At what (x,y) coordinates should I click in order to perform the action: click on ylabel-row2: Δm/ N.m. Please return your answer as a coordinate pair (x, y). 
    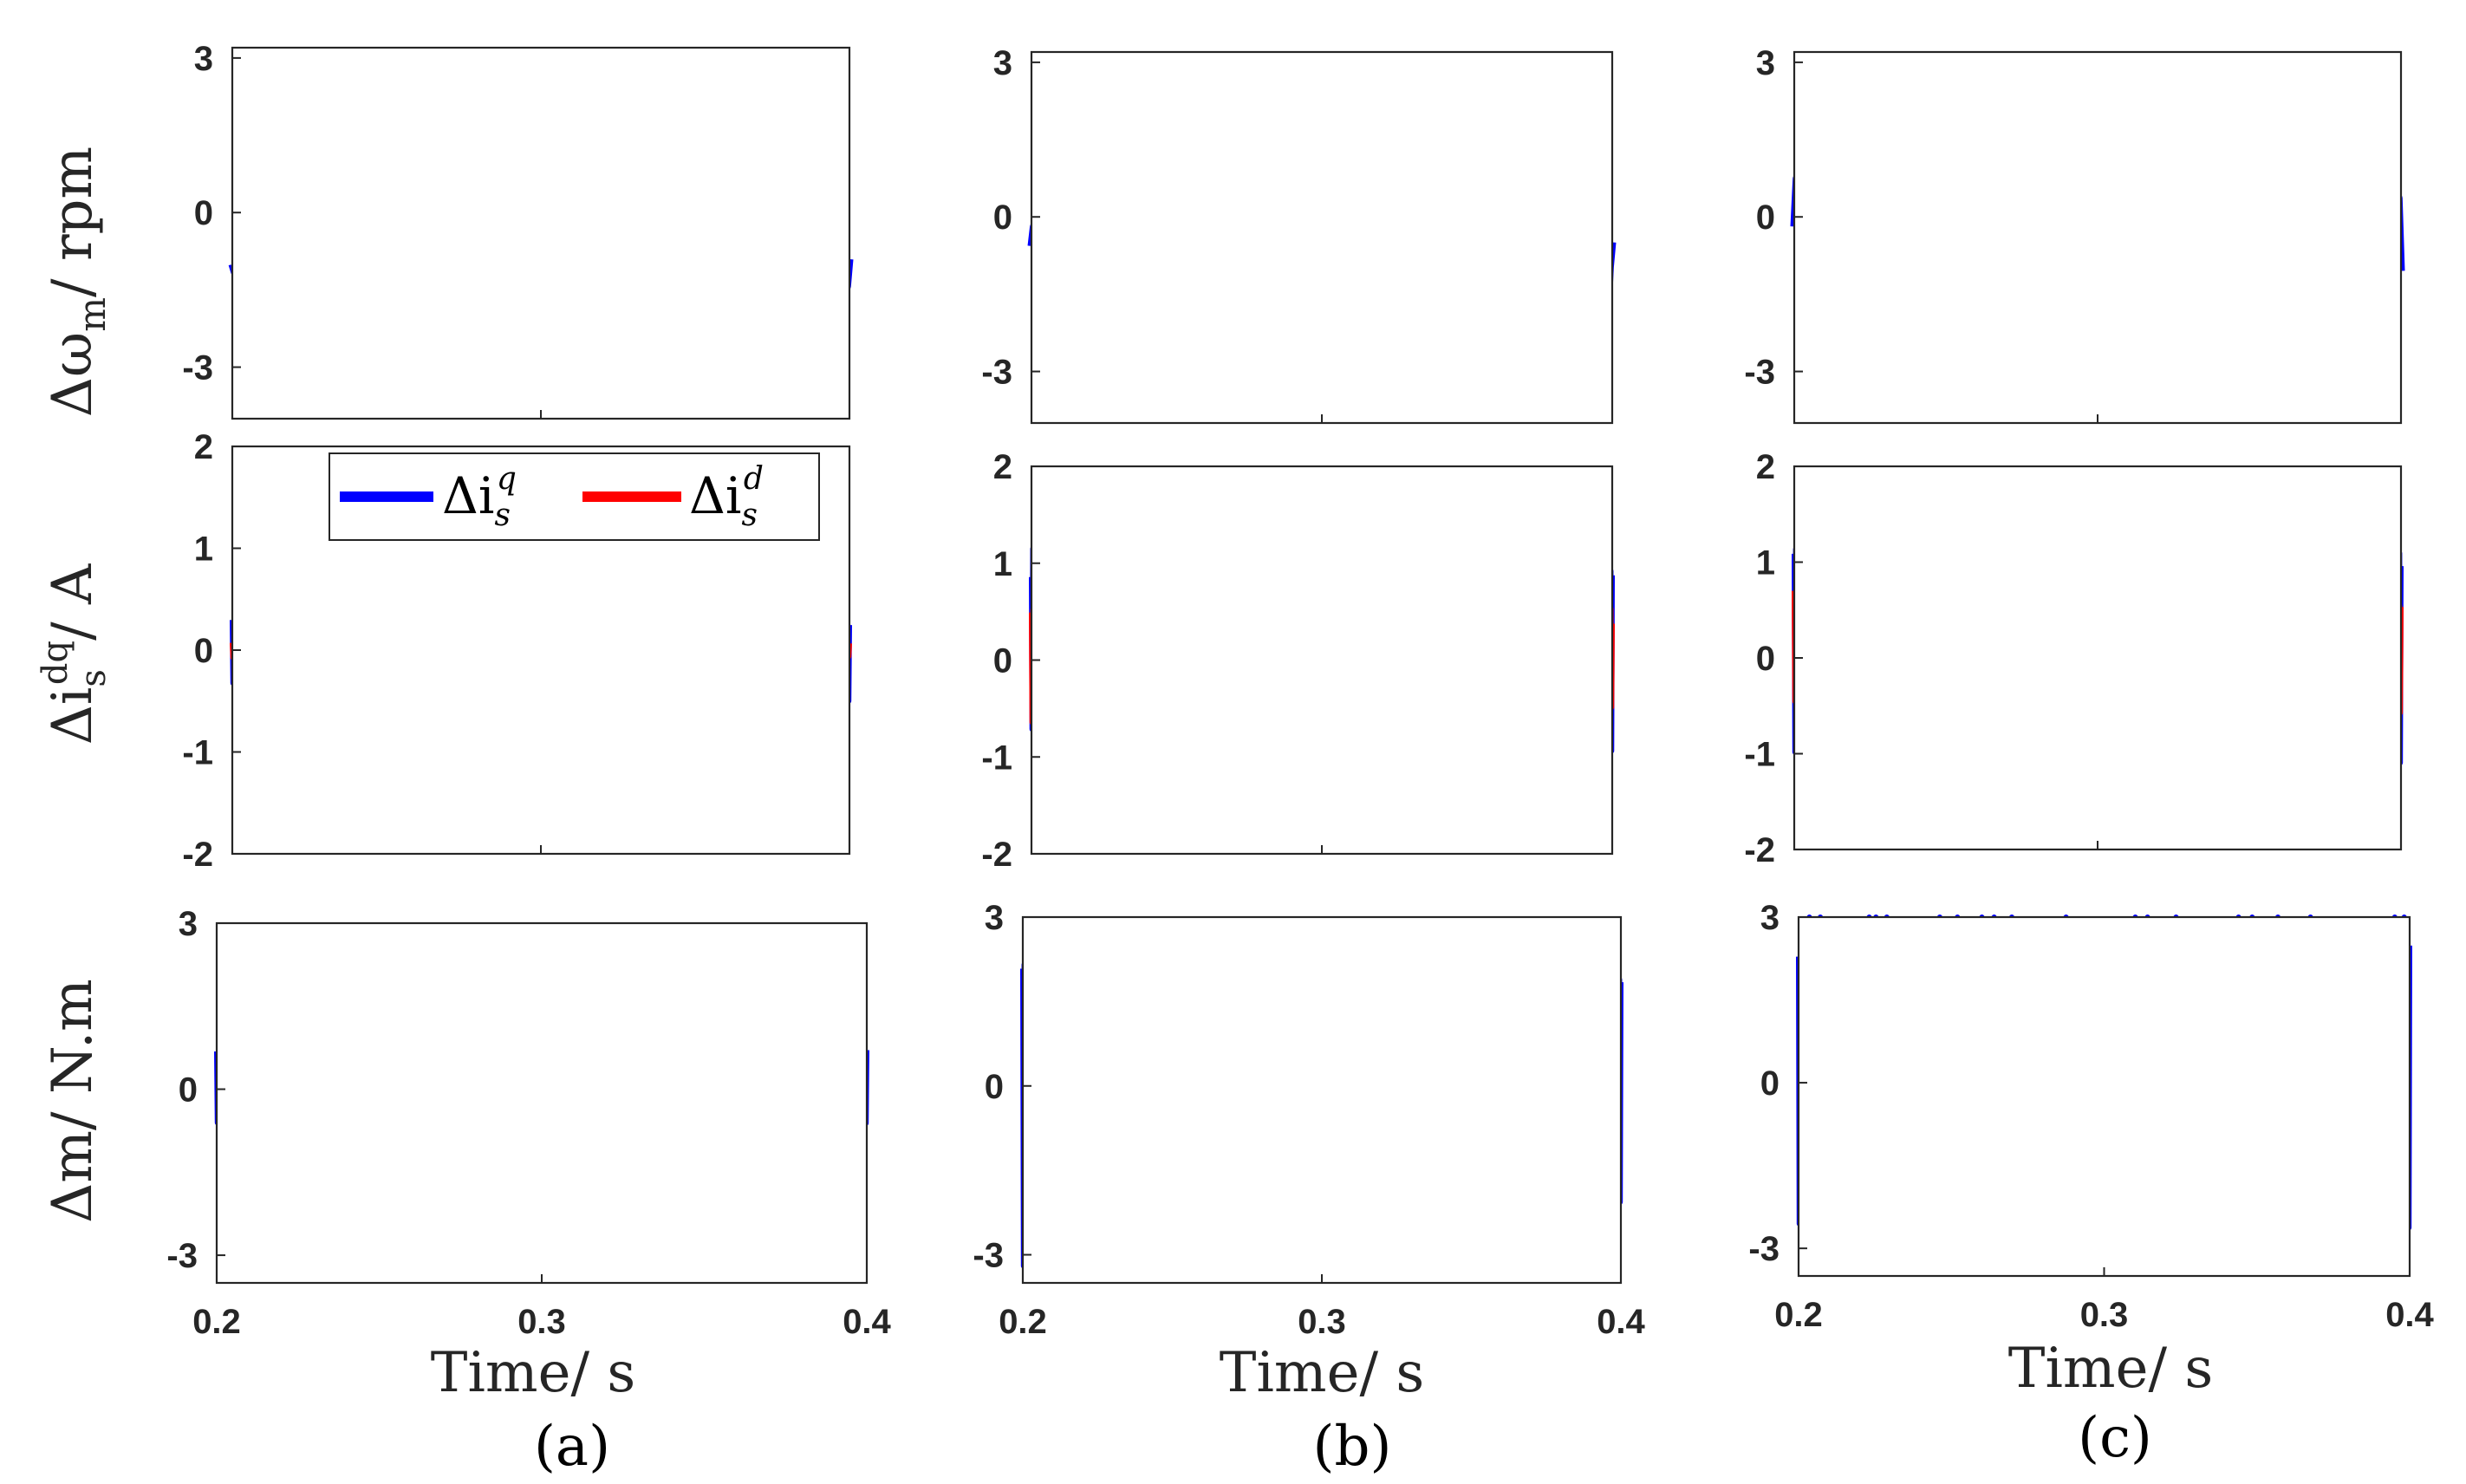
    Looking at the image, I should click on (73, 1101).